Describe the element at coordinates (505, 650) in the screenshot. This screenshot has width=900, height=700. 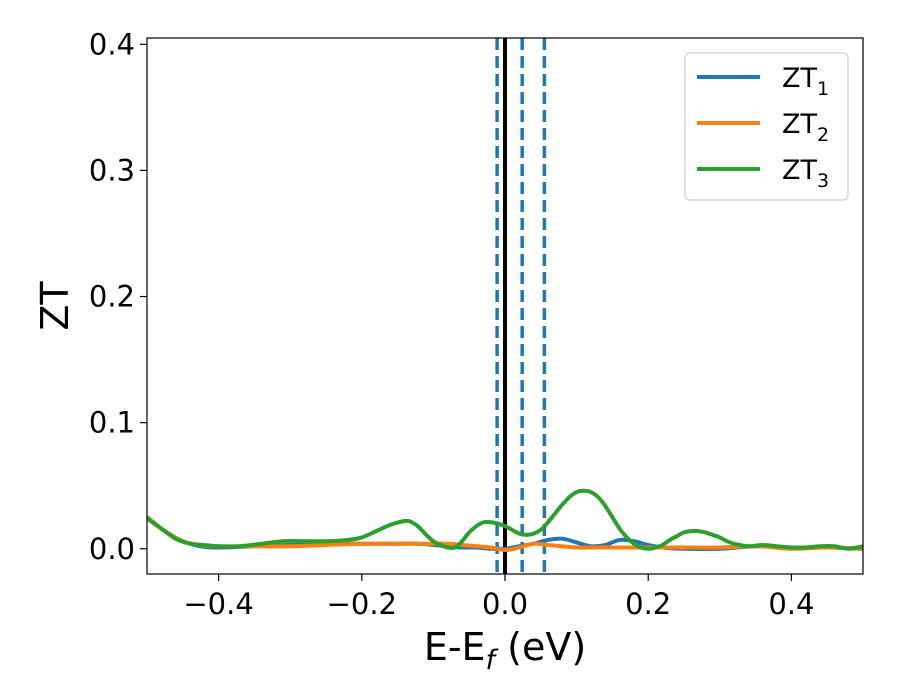
I see `x-axis-label: E-Ef (eV)` at that location.